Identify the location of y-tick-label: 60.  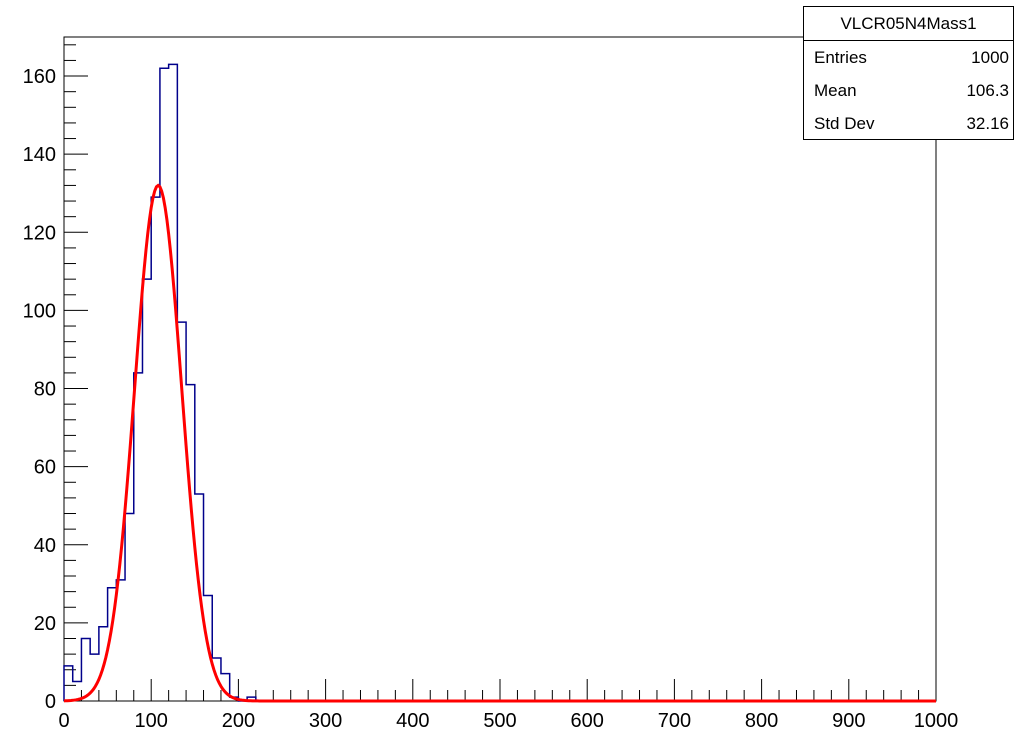
(45, 468).